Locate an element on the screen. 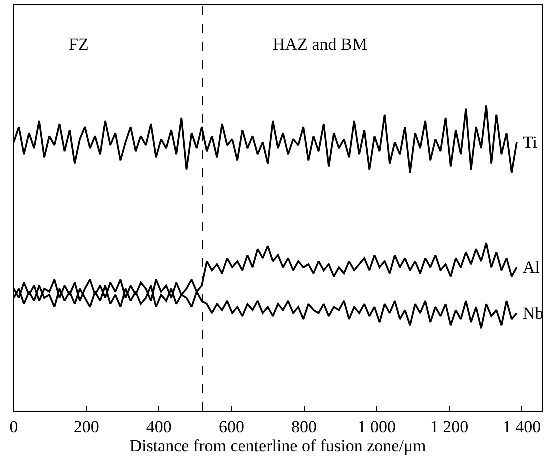 This screenshot has height=466, width=552. x-tick-label: 400 is located at coordinates (159, 427).